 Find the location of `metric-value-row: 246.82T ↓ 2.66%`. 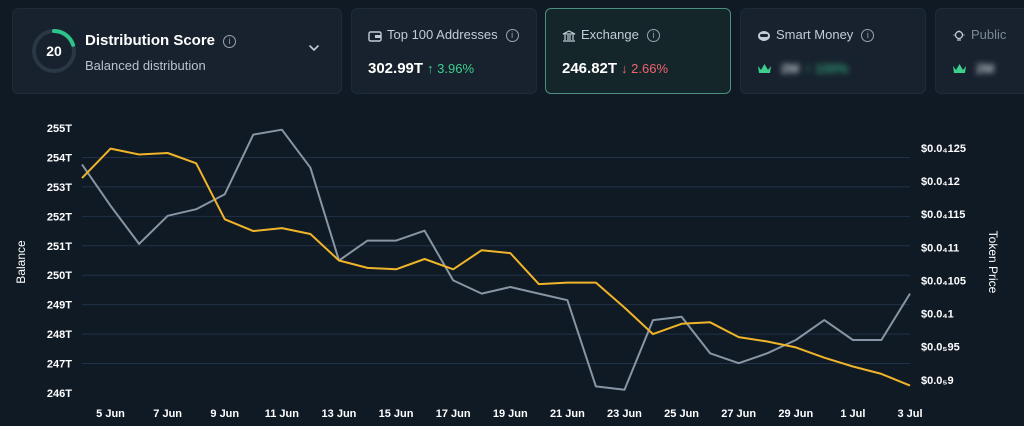

metric-value-row: 246.82T ↓ 2.66% is located at coordinates (615, 68).